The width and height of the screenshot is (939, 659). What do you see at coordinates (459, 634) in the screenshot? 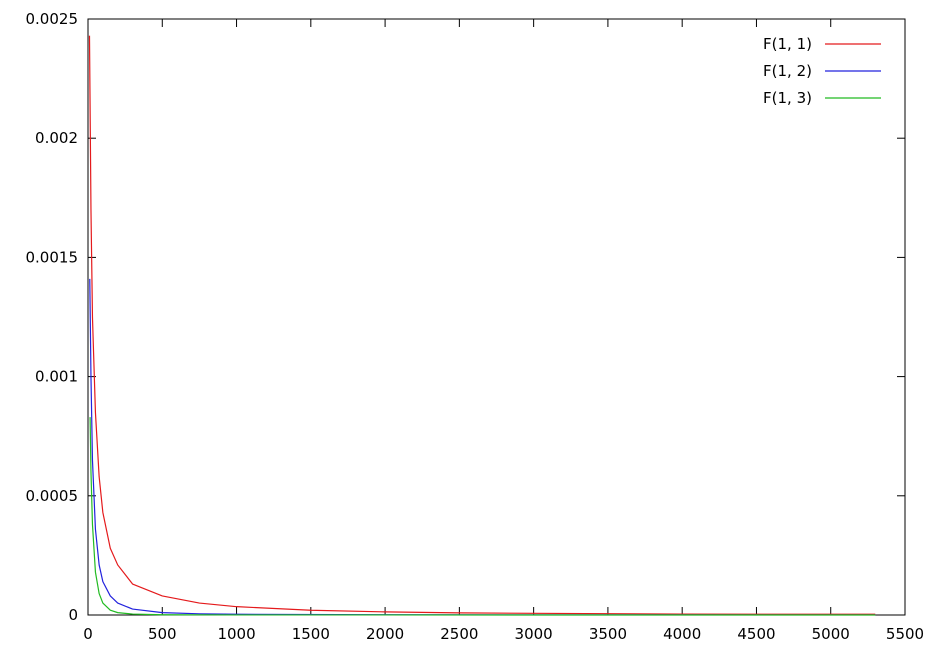
I see `x-tick-label: 2500` at bounding box center [459, 634].